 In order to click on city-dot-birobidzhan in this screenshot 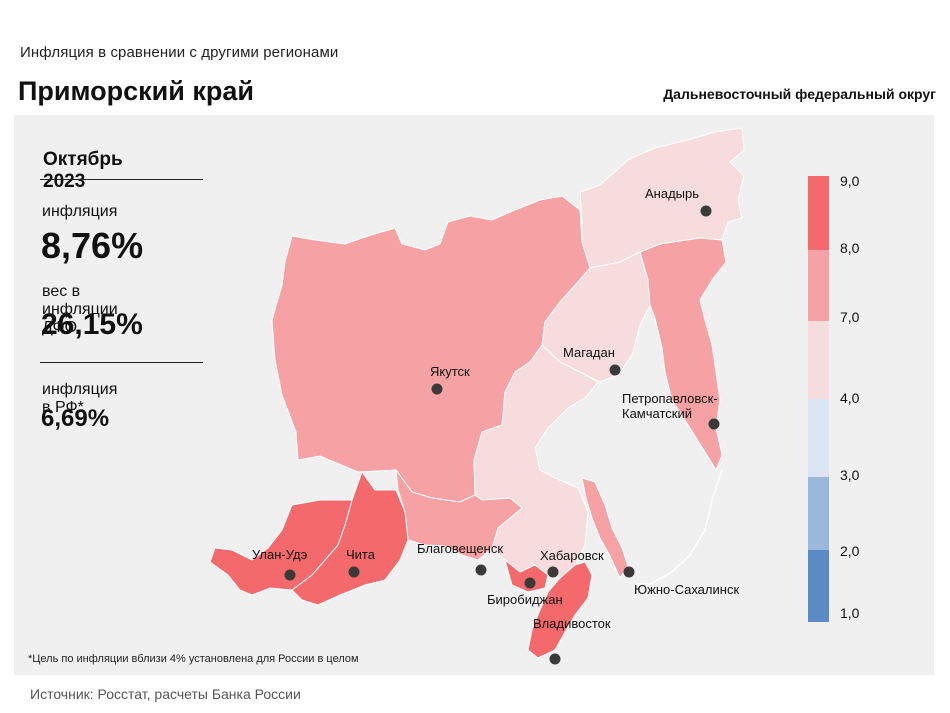, I will do `click(530, 583)`.